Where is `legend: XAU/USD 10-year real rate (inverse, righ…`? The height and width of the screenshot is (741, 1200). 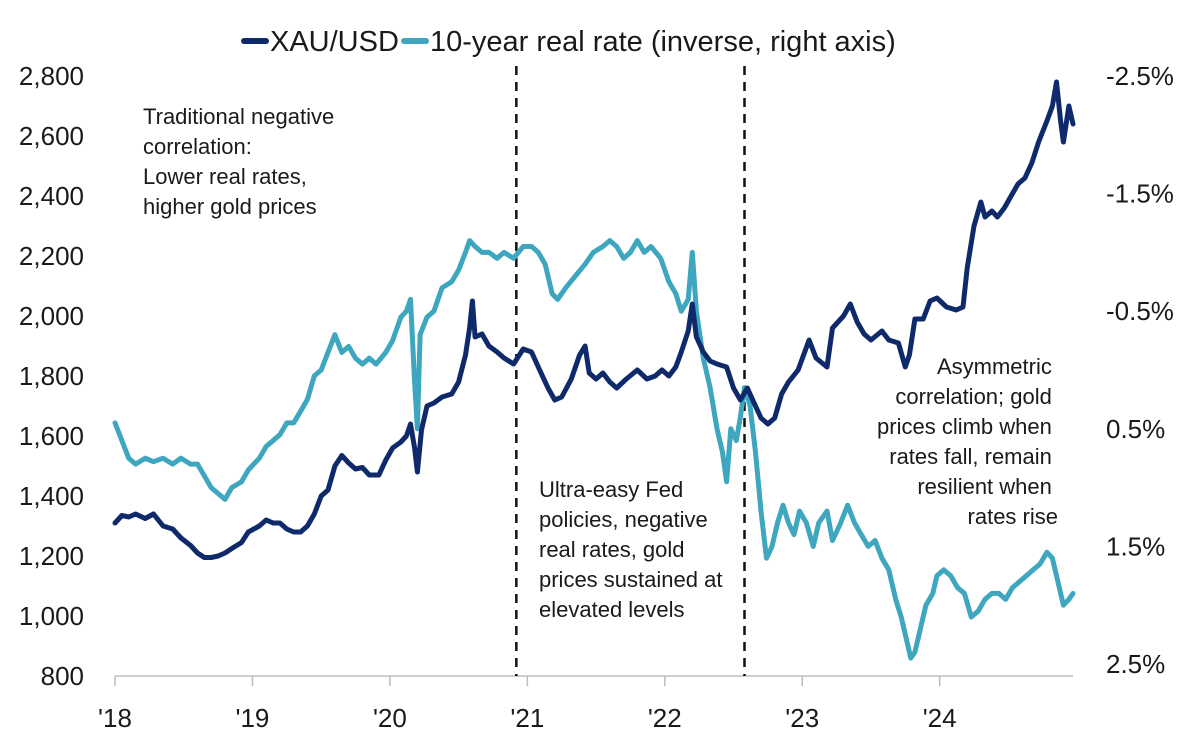
legend: XAU/USD 10-year real rate (inverse, righ… is located at coordinates (568, 42).